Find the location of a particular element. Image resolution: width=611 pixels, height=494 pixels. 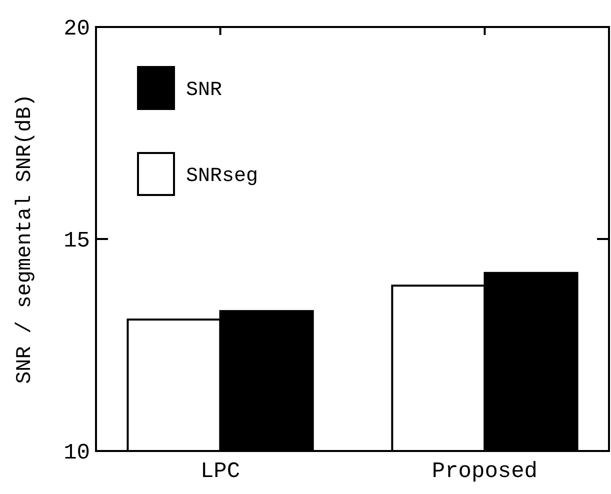

legend-label: SNRseg is located at coordinates (222, 176).